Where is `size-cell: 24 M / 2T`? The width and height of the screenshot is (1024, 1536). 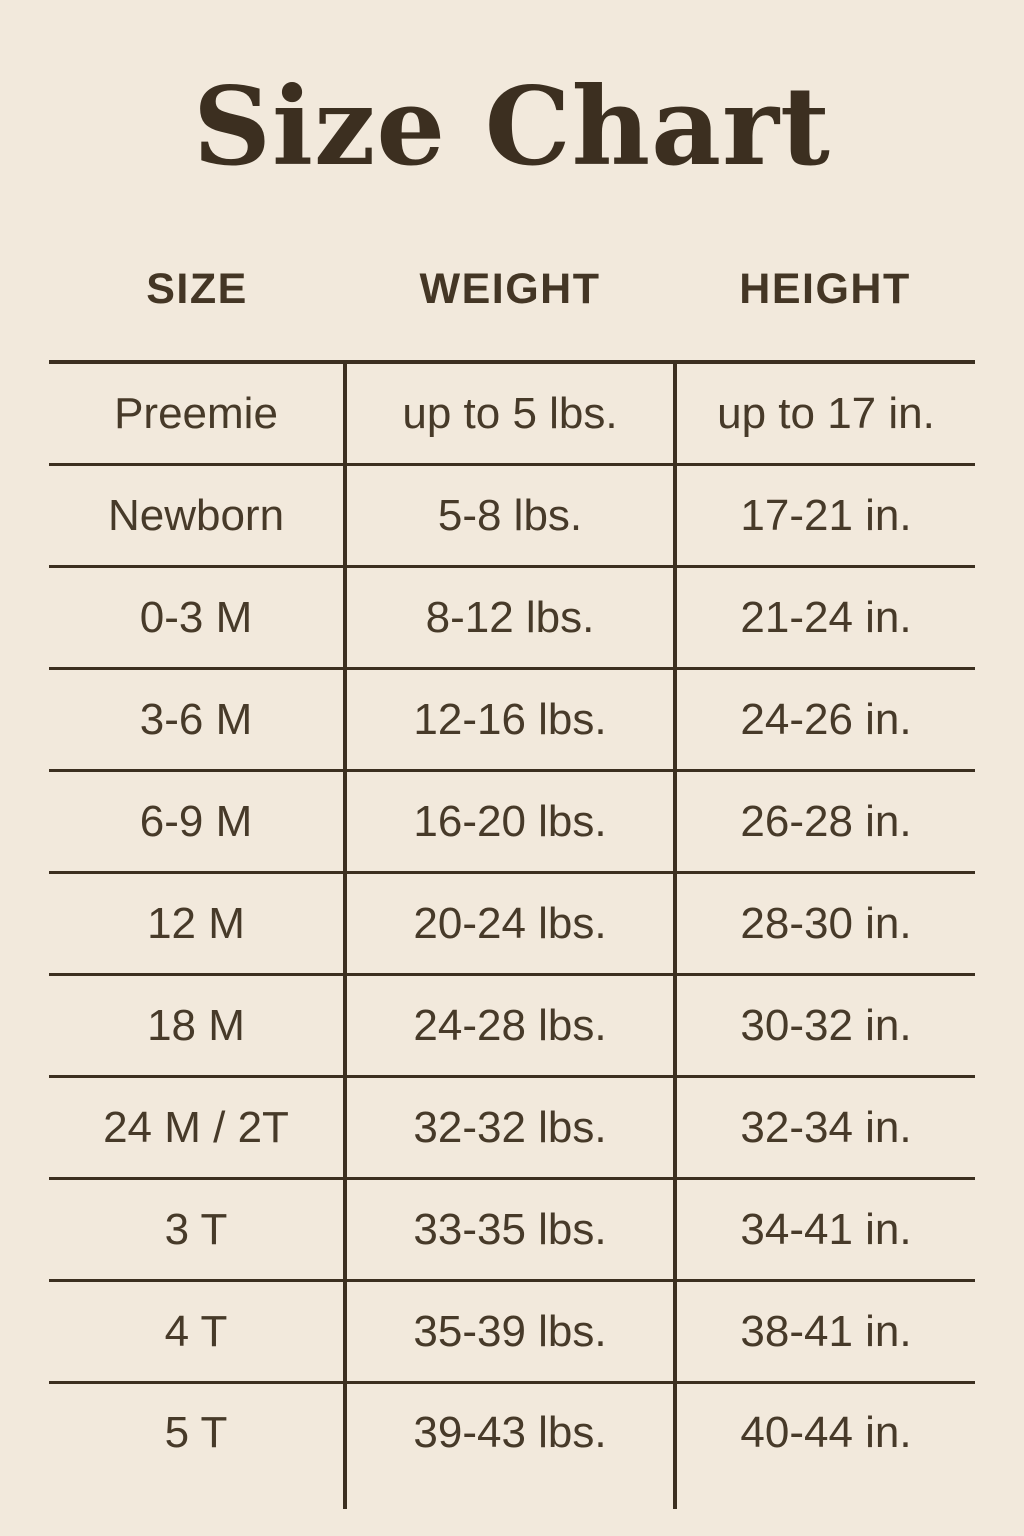 size-cell: 24 M / 2T is located at coordinates (198, 1128).